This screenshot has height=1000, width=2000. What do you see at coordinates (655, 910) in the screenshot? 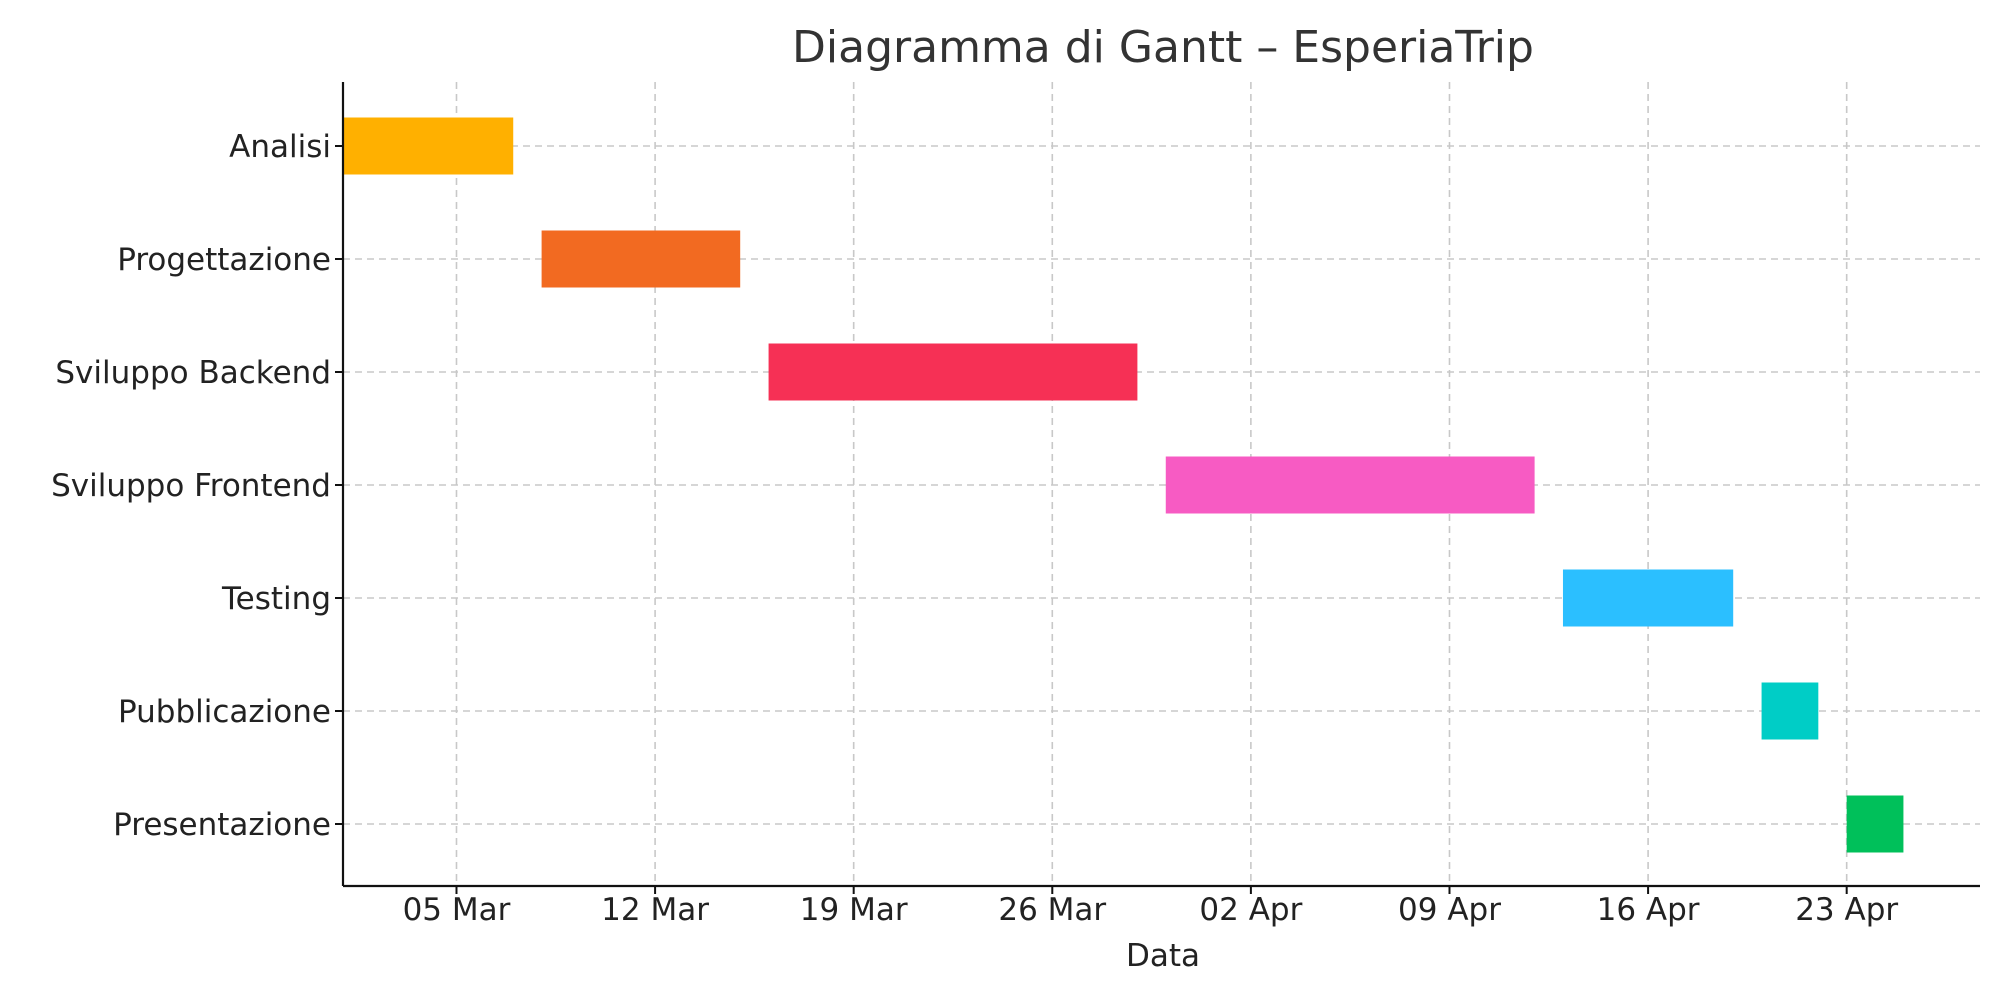
I see `x-tick-label: 12 Mar` at bounding box center [655, 910].